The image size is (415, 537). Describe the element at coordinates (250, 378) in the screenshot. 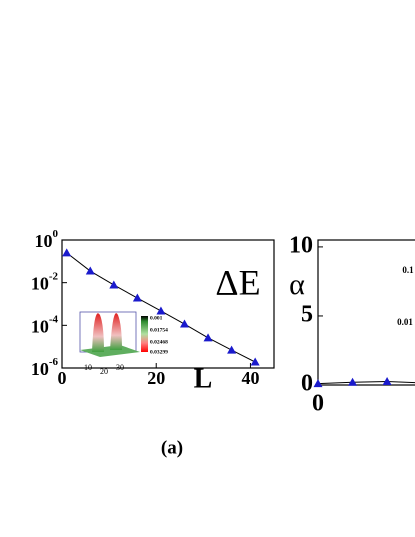

I see `x-tick-label: 40` at that location.